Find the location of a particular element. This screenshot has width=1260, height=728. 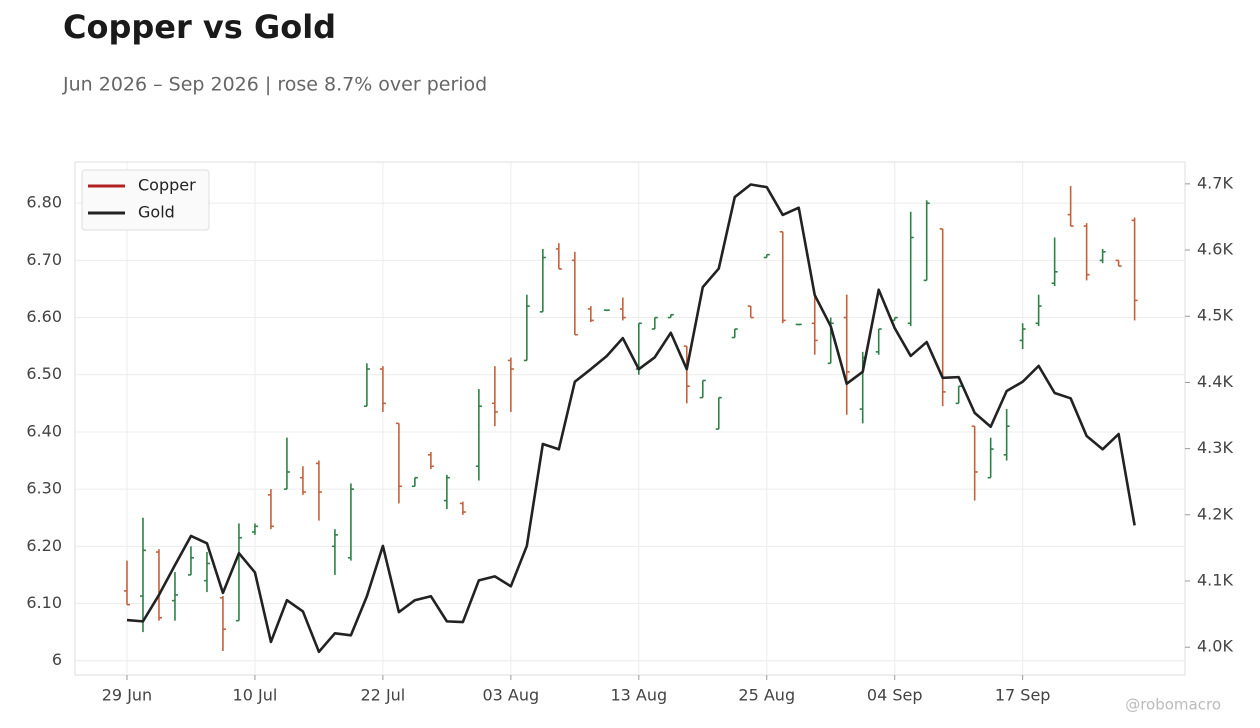

x-tick-label: 03 Aug is located at coordinates (510, 695).